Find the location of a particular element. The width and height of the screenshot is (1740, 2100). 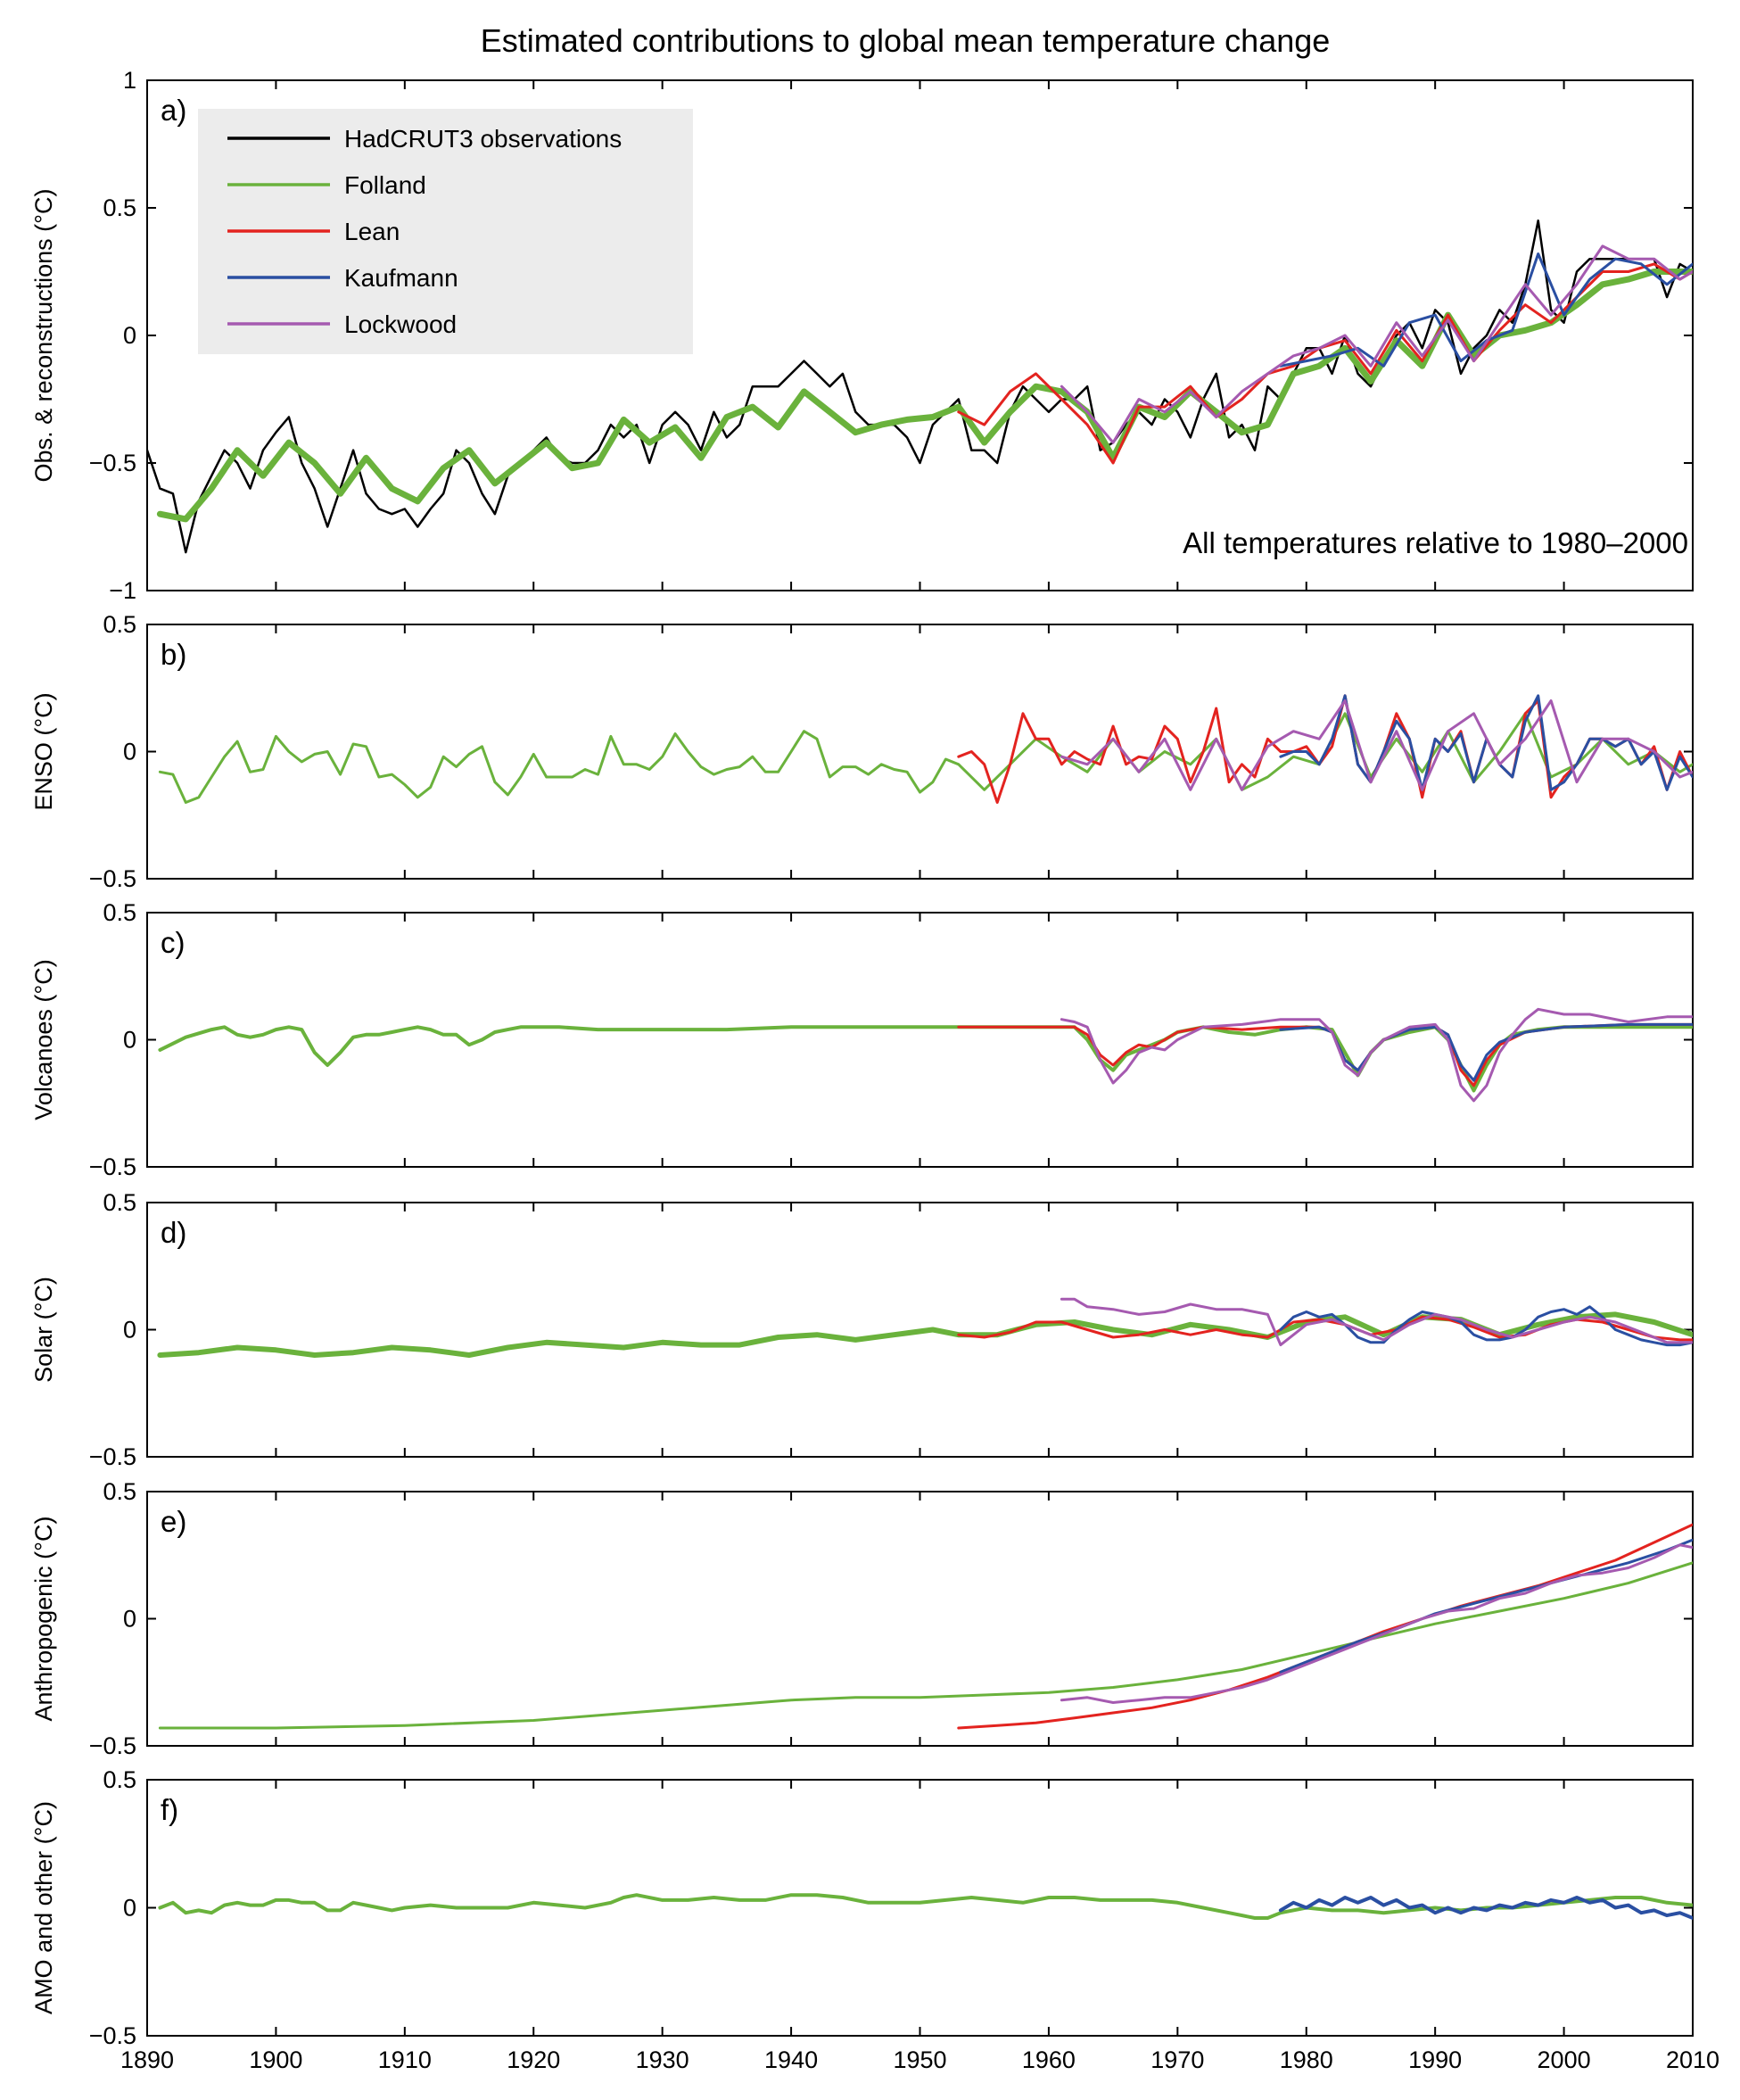

panel-c: 0.5 0 −0.5 c) Volcanoes (°C) is located at coordinates (862, 1039).